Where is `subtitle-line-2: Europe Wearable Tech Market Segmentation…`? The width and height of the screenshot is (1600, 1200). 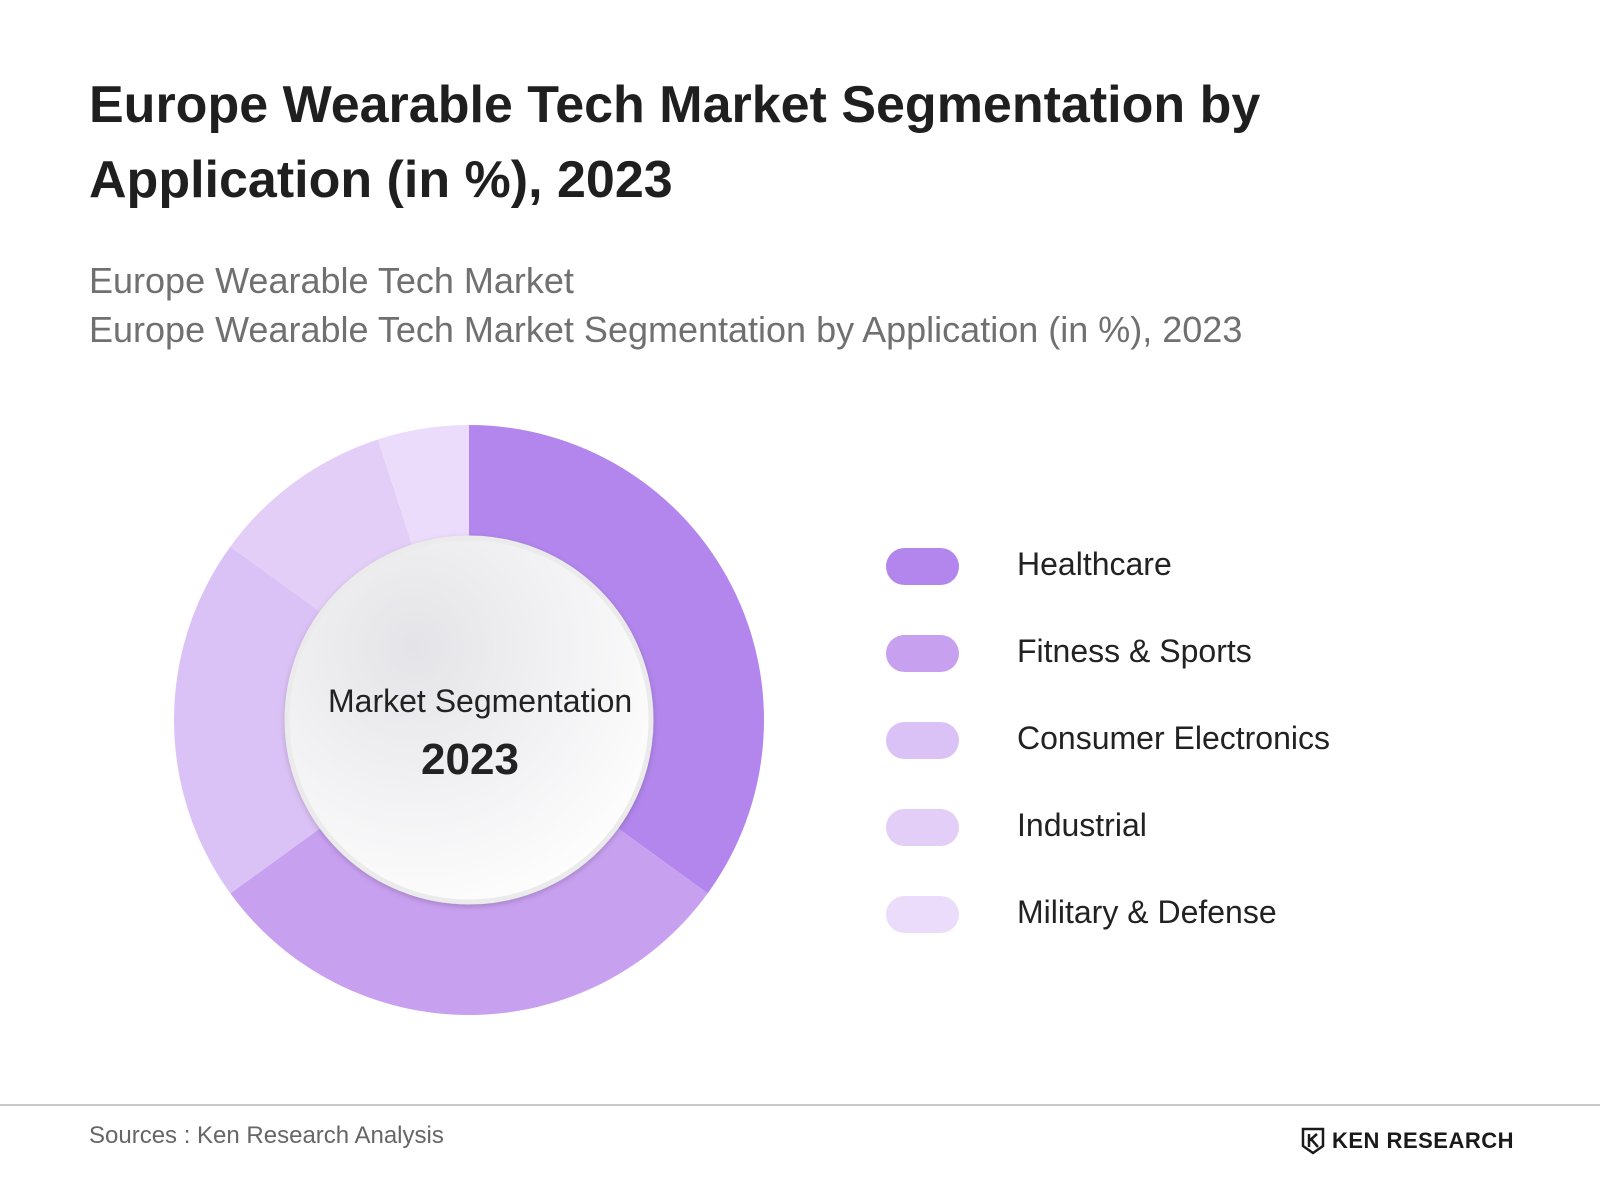 subtitle-line-2: Europe Wearable Tech Market Segmentation… is located at coordinates (666, 329).